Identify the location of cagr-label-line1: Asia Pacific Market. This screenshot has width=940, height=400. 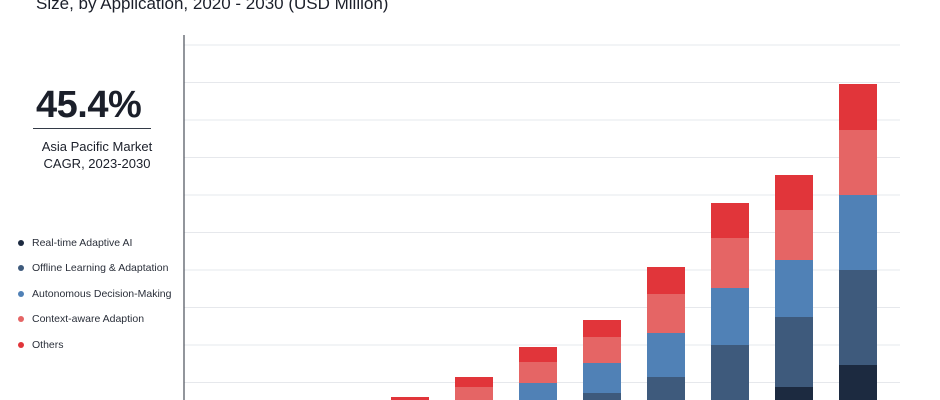
(97, 146).